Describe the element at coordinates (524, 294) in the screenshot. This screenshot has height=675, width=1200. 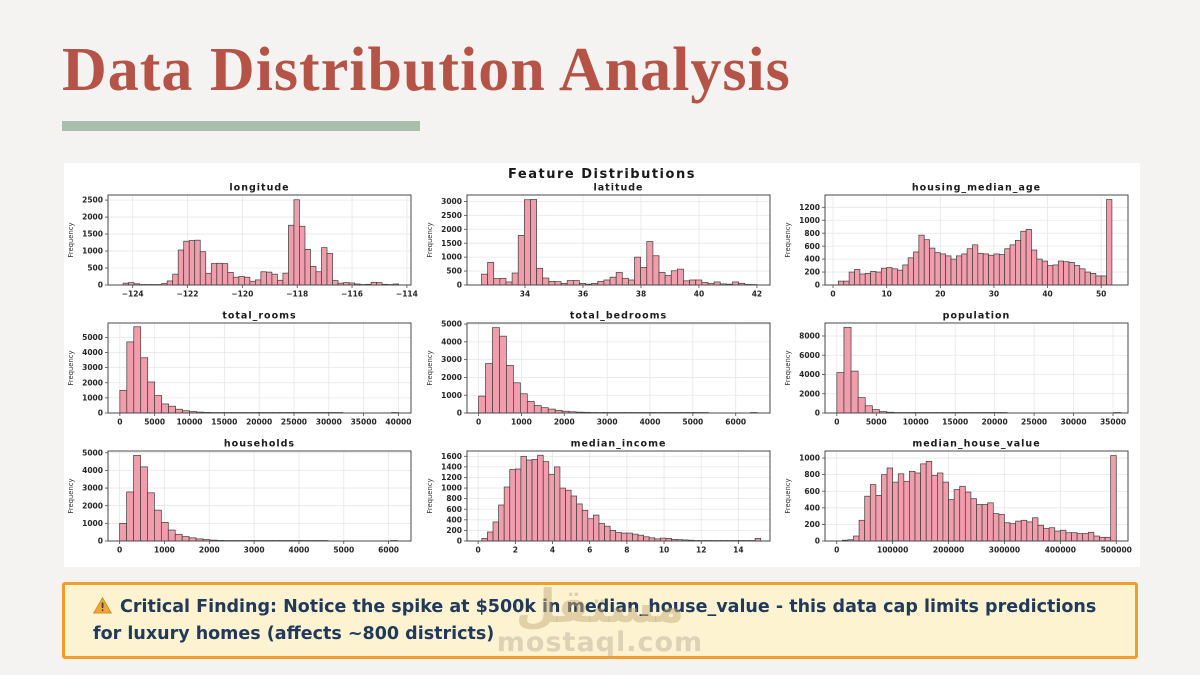
I see `svg-text: 34` at that location.